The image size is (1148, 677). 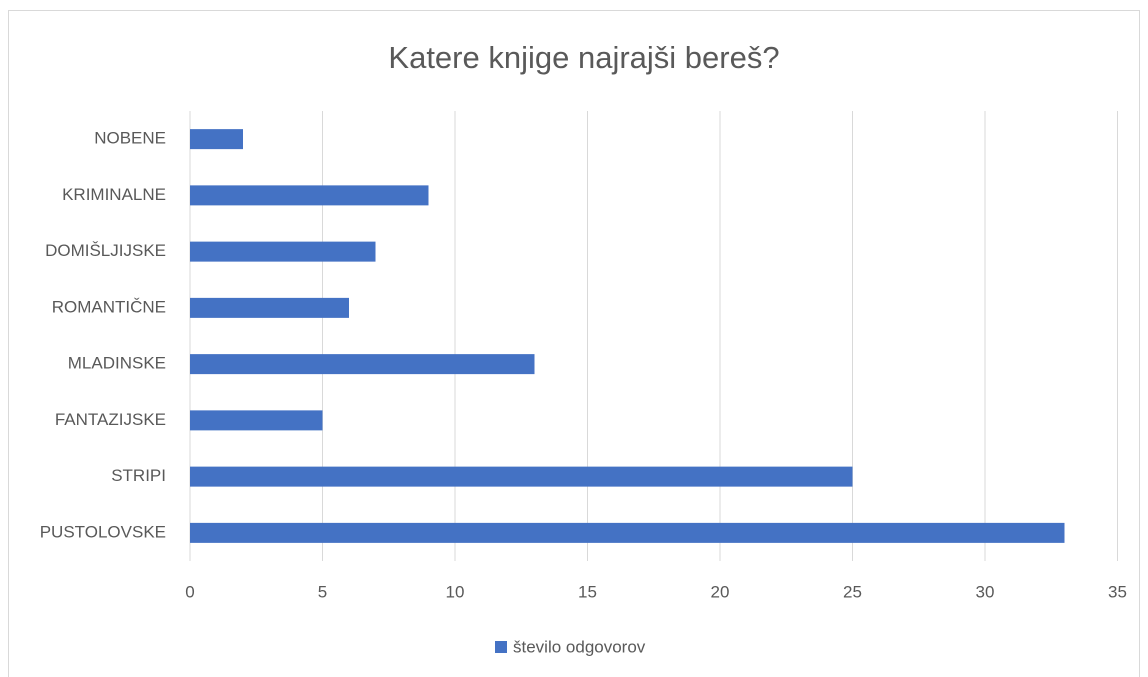 I want to click on chart-title: Katere knjige najrajši bereš?, so click(x=583, y=57).